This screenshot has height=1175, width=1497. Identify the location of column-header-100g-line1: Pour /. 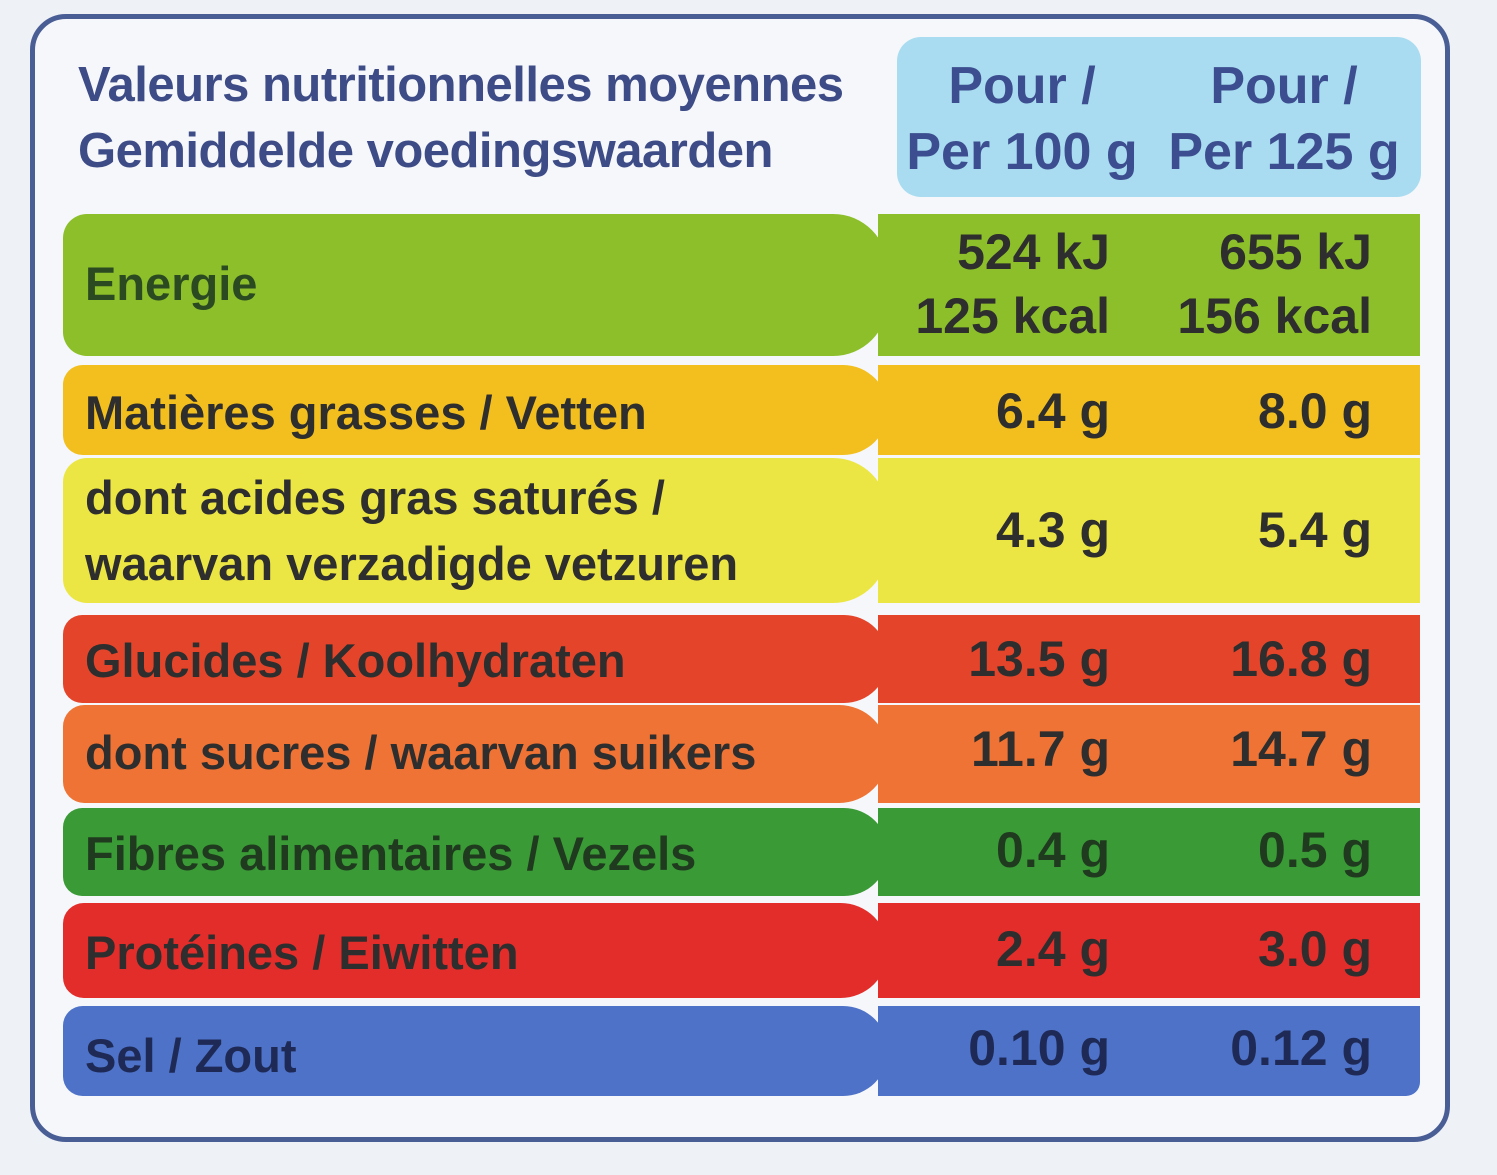
(1022, 86).